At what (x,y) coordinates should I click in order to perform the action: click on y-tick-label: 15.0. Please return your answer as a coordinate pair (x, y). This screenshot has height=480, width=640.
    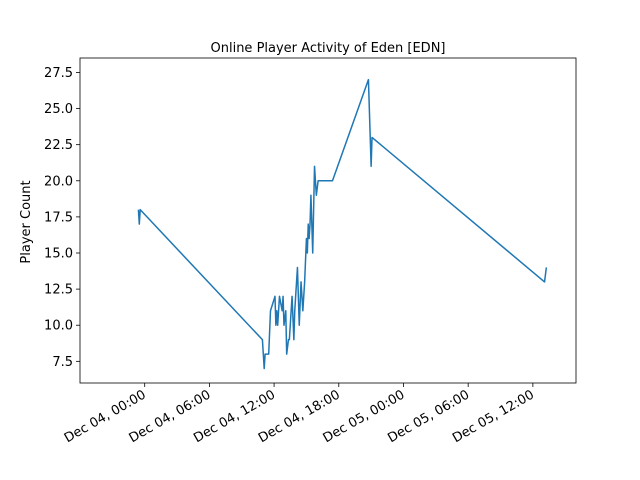
    Looking at the image, I should click on (58, 254).